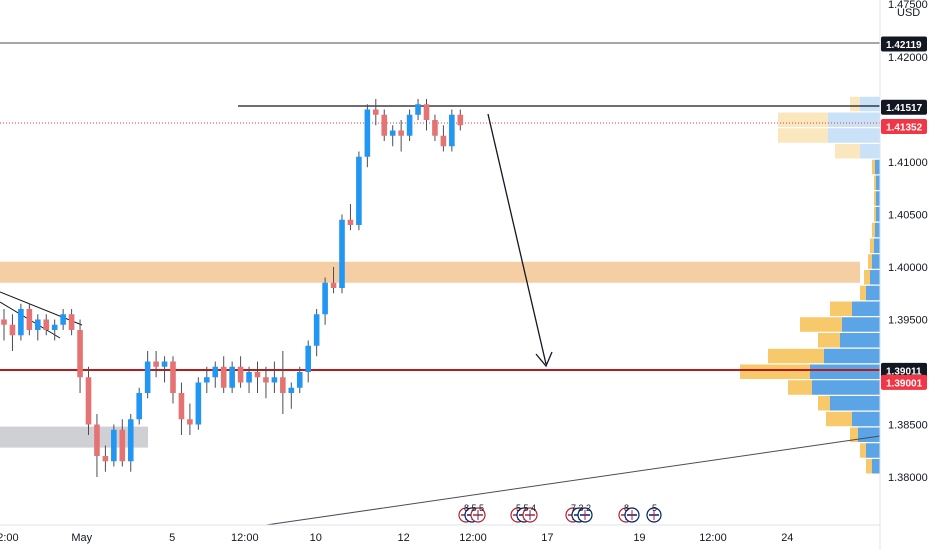 The height and width of the screenshot is (550, 932). I want to click on price-badge-label: 1.39001, so click(904, 383).